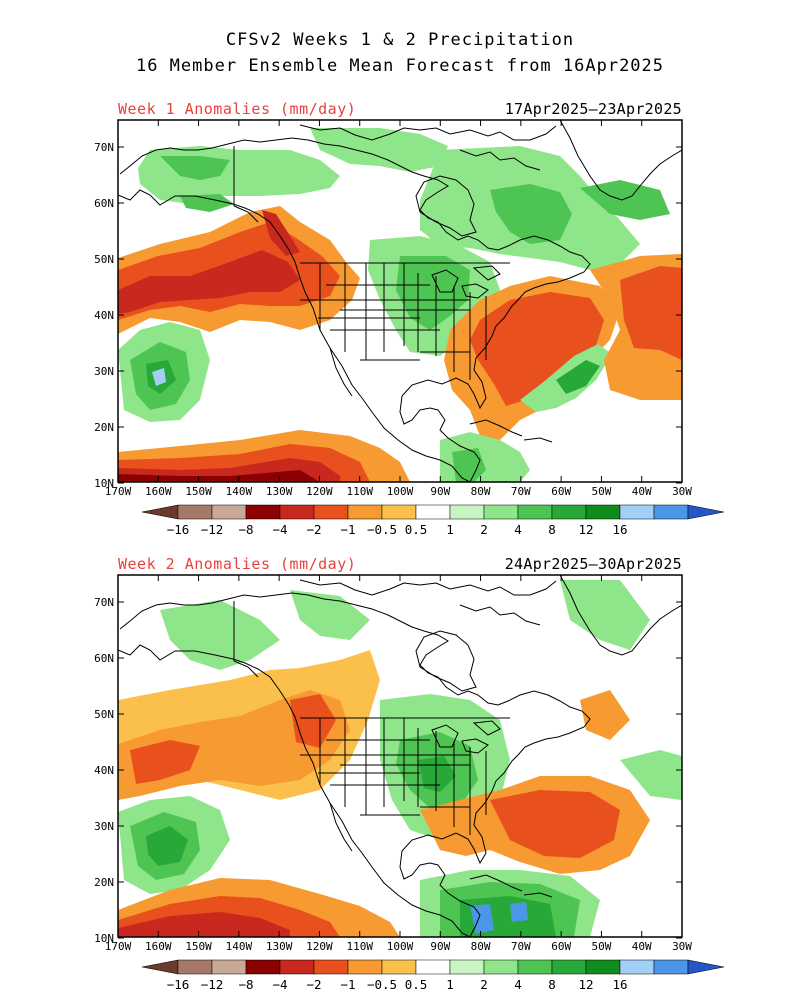  I want to click on lon-tick-label: 160W, so click(158, 946).